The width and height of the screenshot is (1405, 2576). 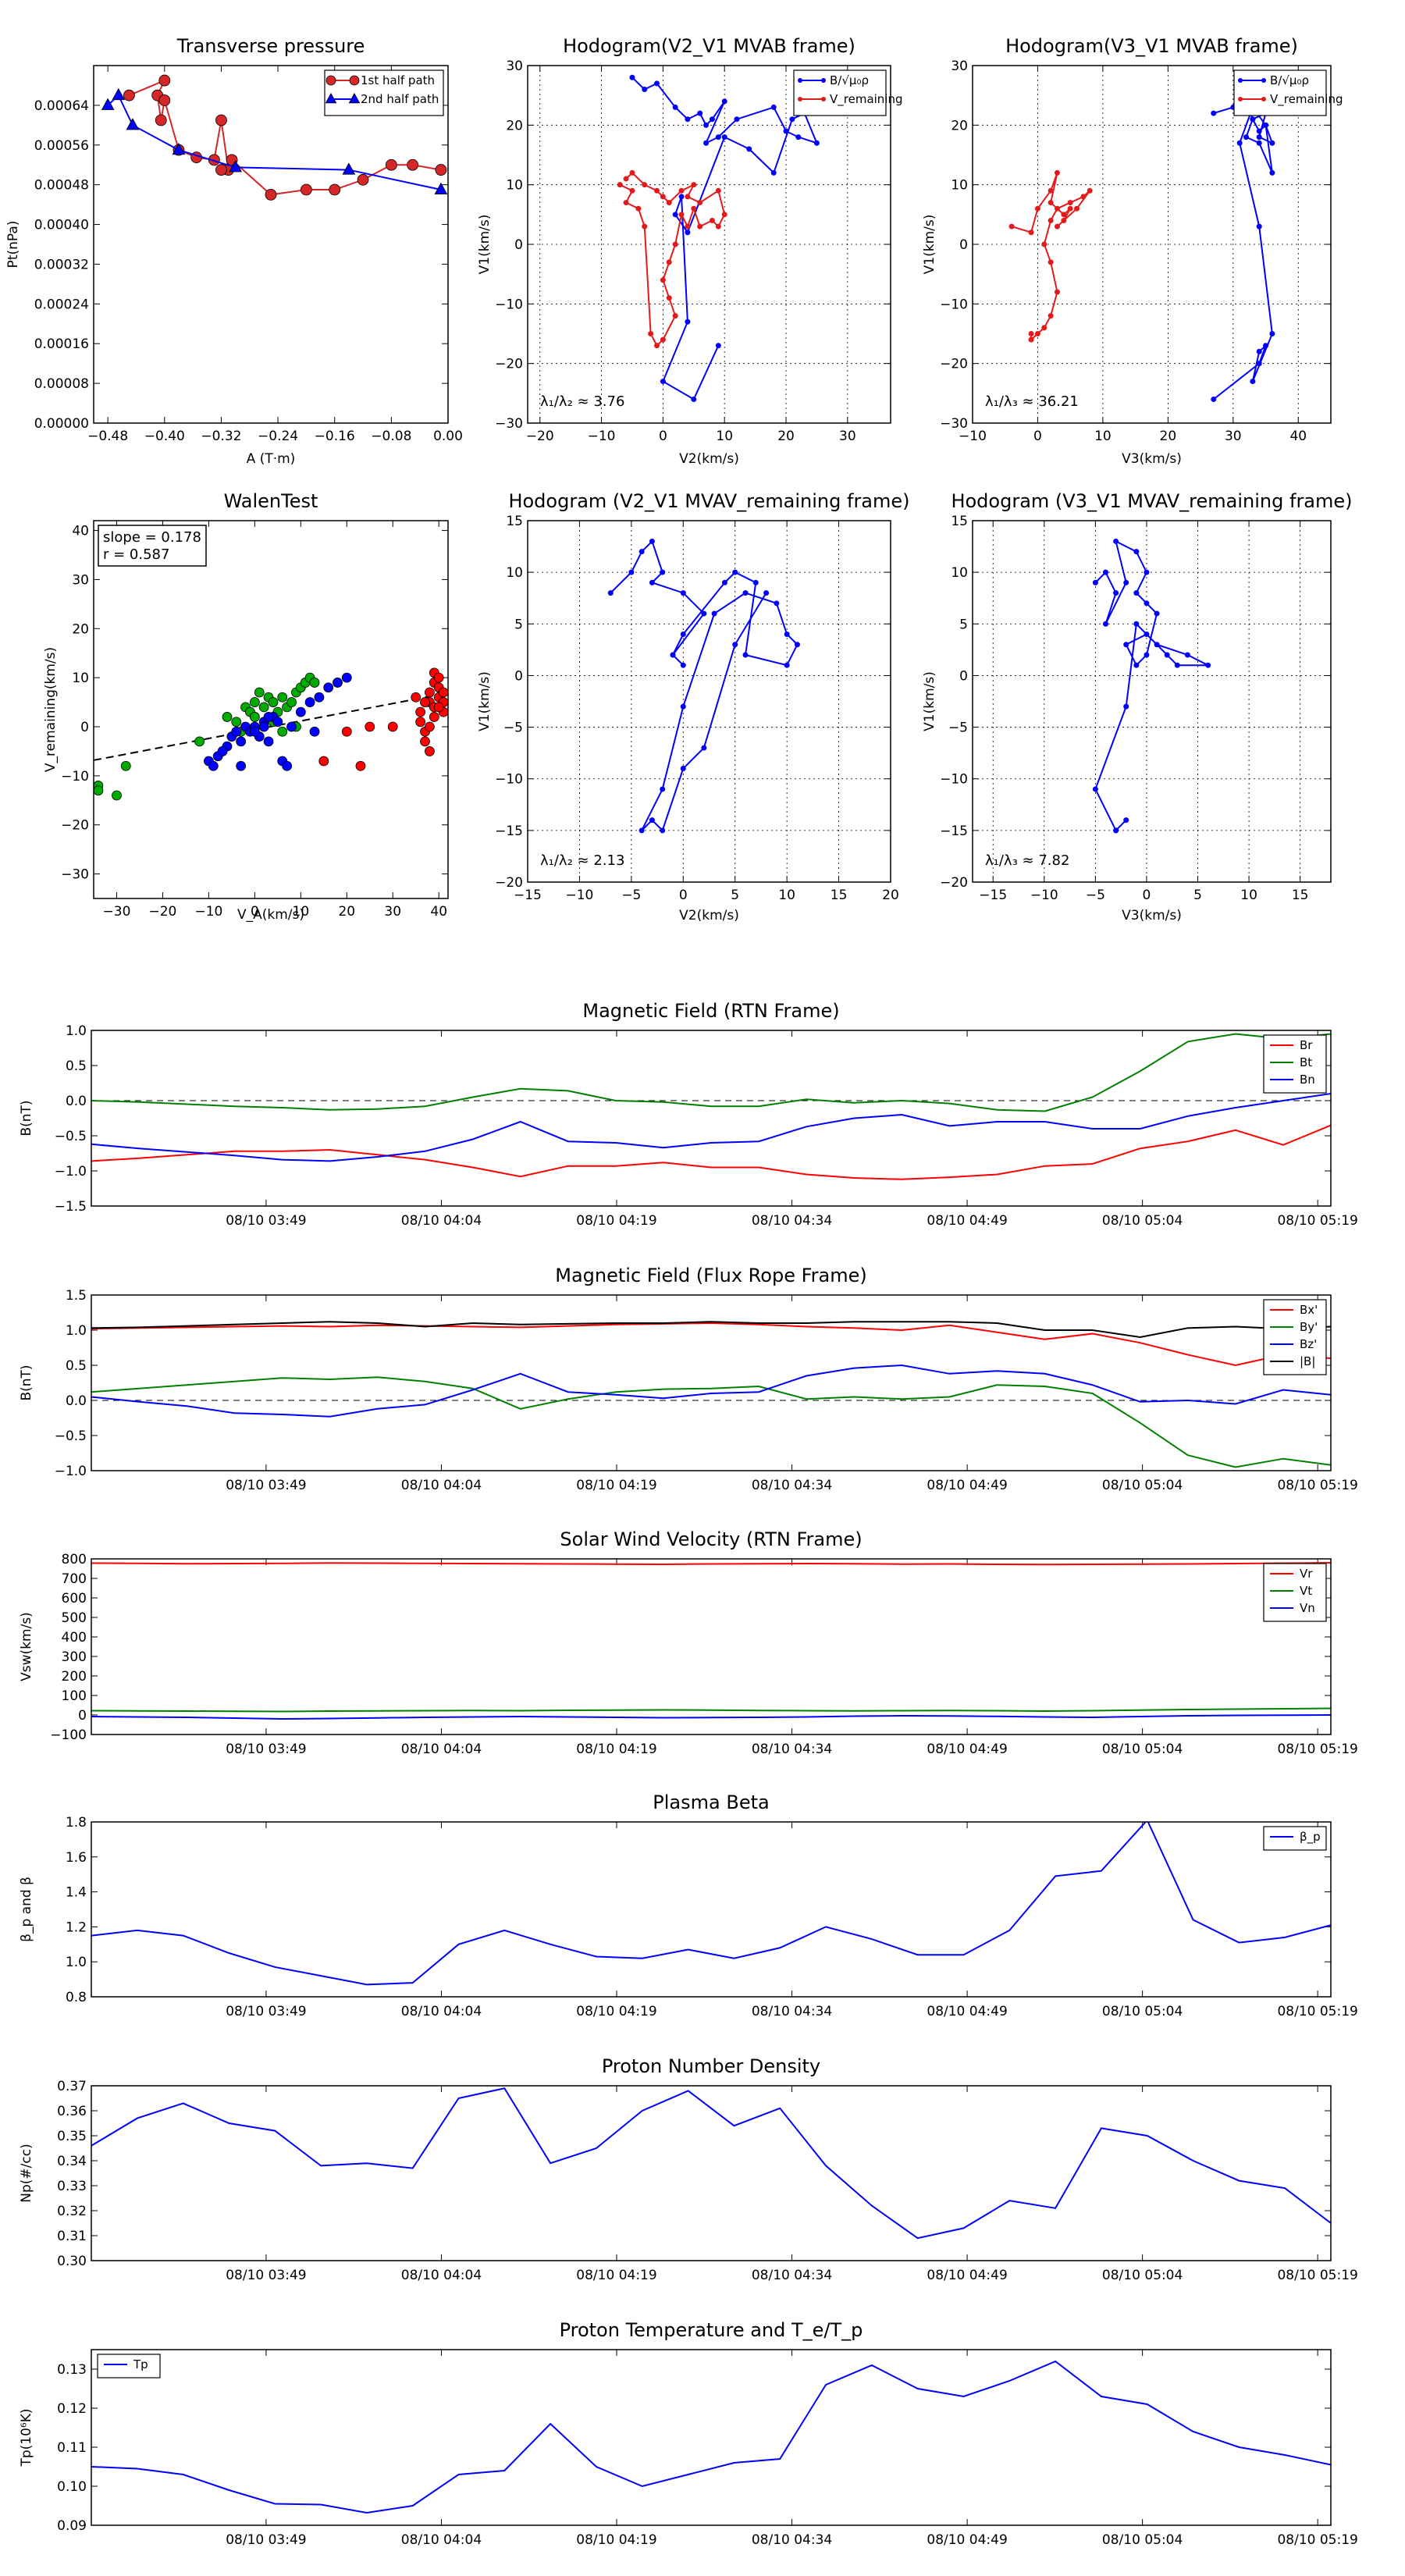 What do you see at coordinates (711, 1127) in the screenshot?
I see `ts_b_rtn-series-Bn-line` at bounding box center [711, 1127].